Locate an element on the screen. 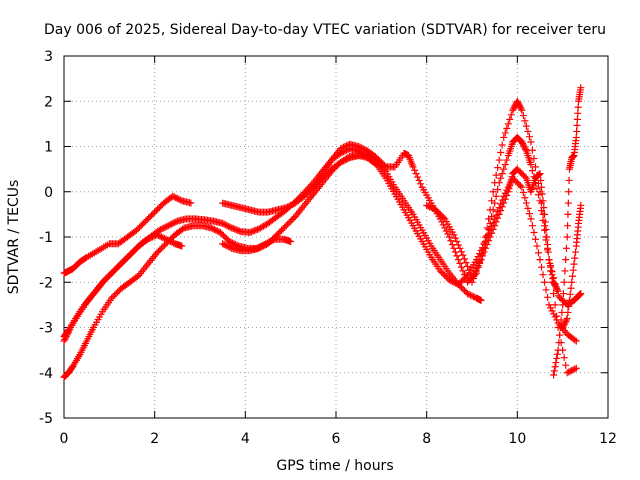 The image size is (640, 480). x-tick-label: 6 is located at coordinates (336, 439).